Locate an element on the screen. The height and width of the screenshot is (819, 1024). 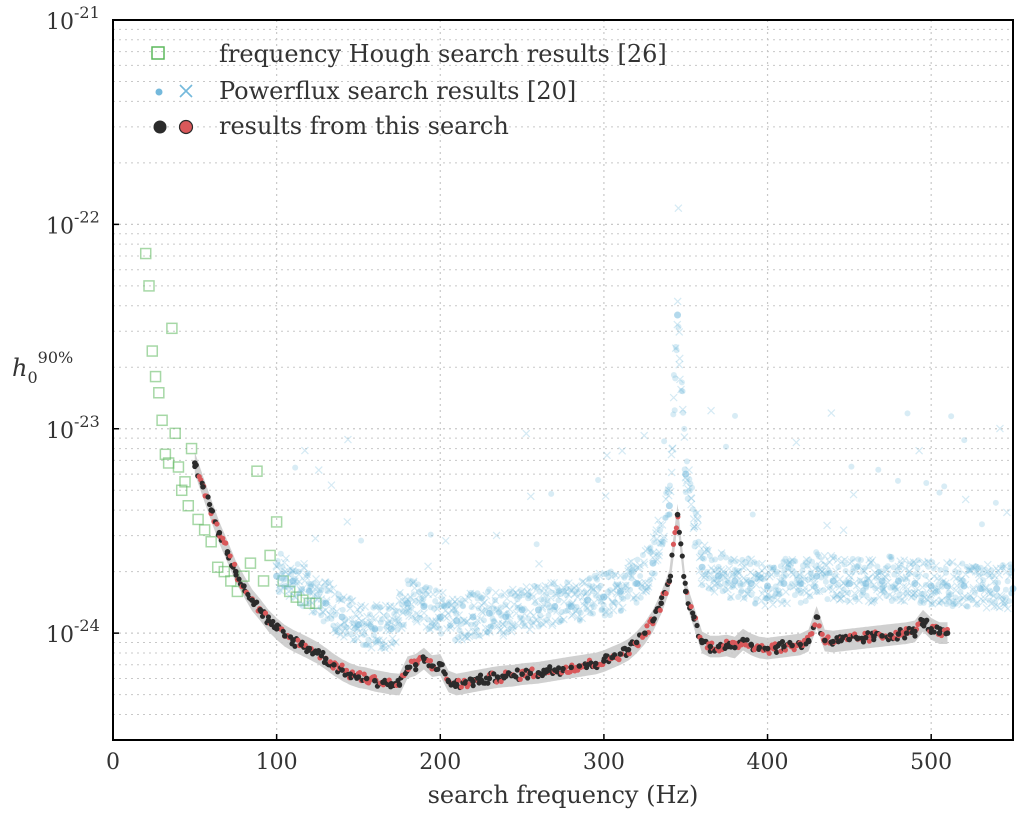
hough-point is located at coordinates (204, 530).